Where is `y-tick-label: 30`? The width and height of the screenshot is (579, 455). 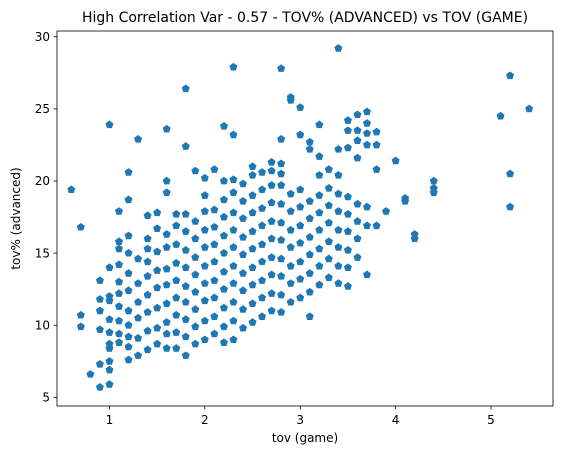 y-tick-label: 30 is located at coordinates (42, 37).